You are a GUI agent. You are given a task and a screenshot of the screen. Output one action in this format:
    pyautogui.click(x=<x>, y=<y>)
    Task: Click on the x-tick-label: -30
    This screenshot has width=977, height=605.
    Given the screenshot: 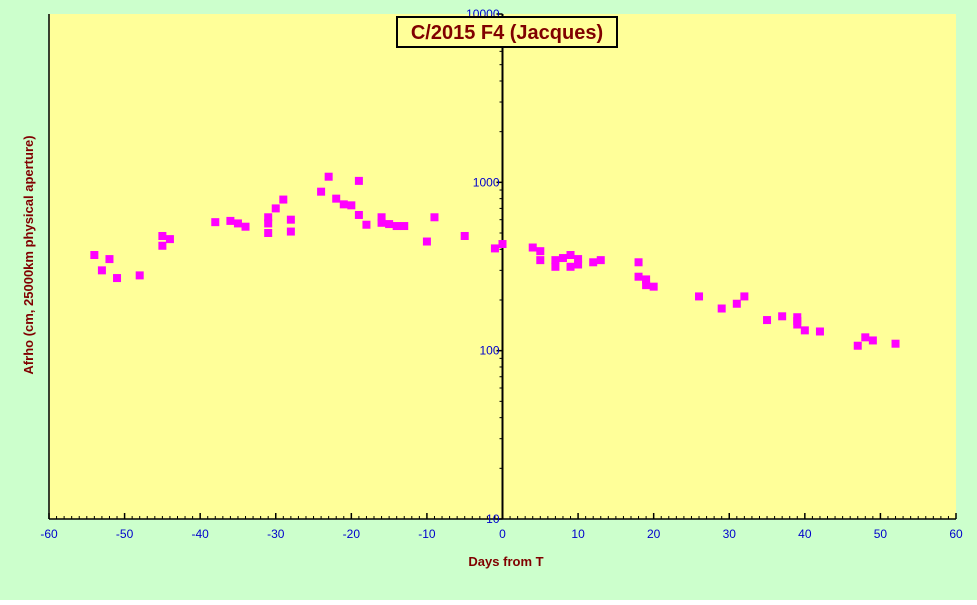 What is the action you would take?
    pyautogui.click(x=276, y=534)
    